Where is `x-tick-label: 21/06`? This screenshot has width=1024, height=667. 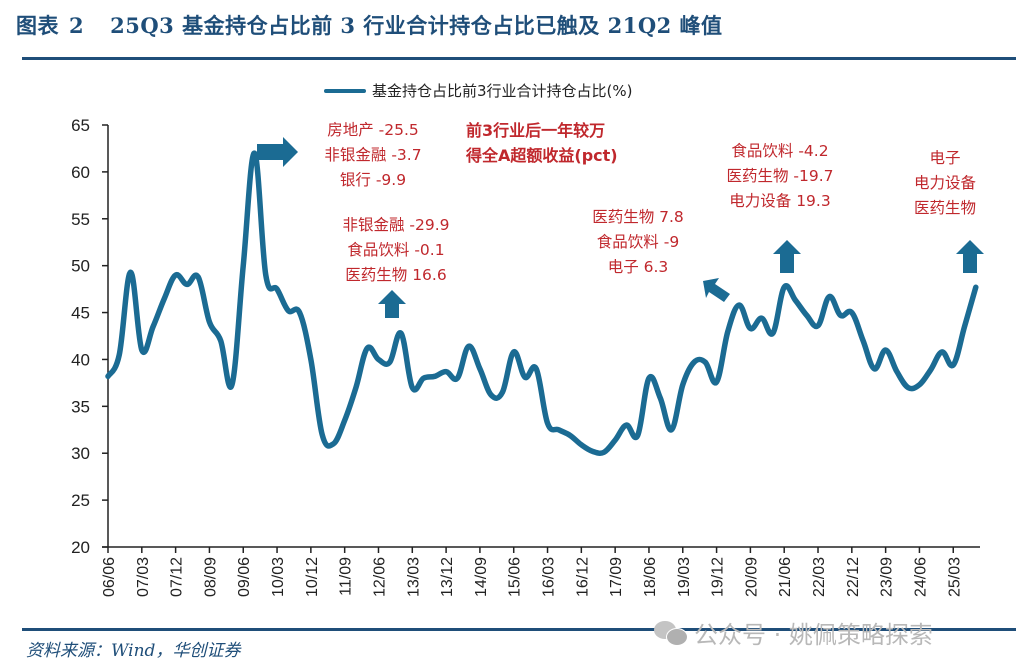
x-tick-label: 21/06 is located at coordinates (785, 577).